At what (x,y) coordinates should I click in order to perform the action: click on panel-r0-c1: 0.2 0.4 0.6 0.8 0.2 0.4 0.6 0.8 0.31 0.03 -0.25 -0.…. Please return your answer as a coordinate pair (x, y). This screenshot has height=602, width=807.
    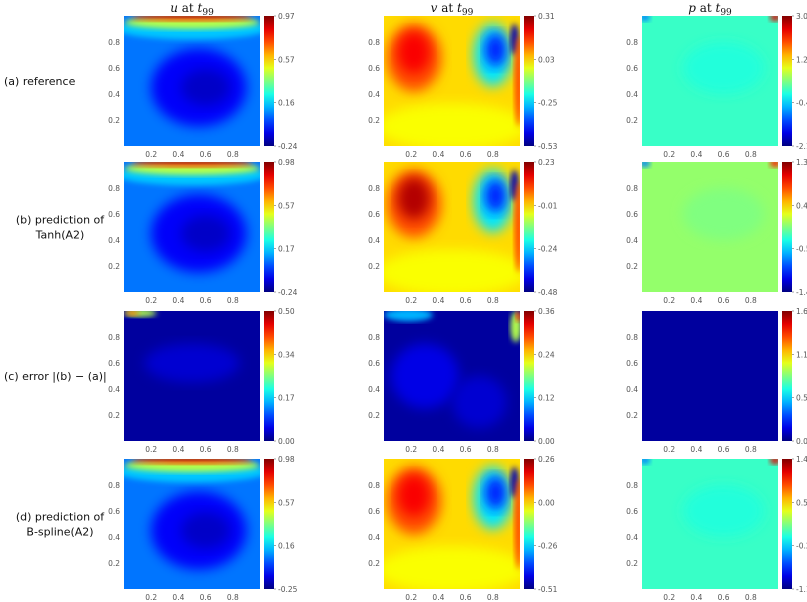
    Looking at the image, I should click on (463, 85).